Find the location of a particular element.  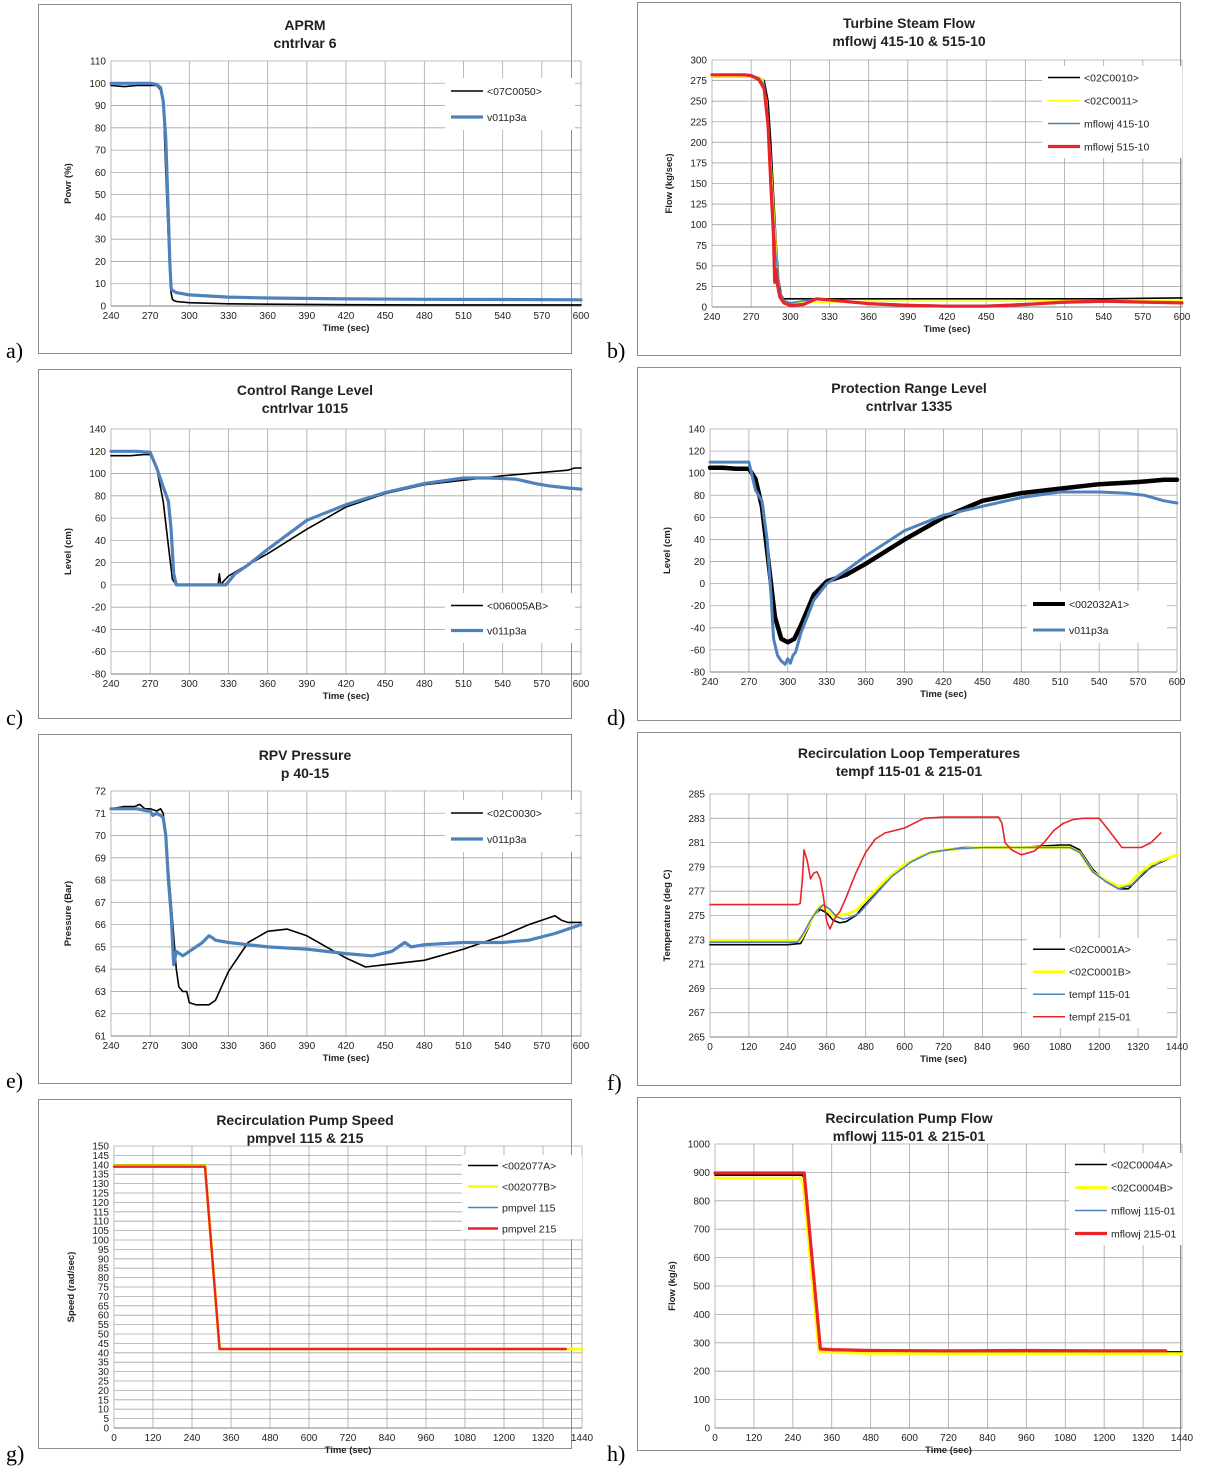

y-tick-label: 90 is located at coordinates (104, 1259).